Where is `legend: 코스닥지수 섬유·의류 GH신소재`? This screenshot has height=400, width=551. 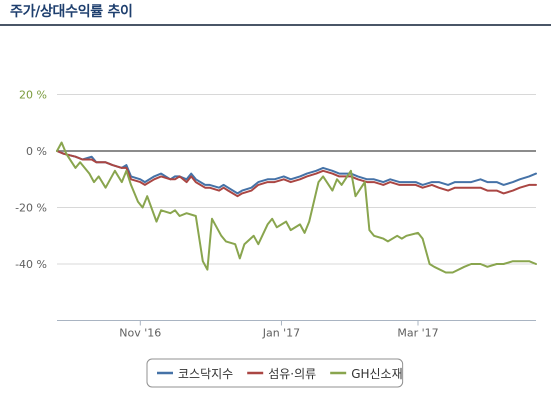 legend: 코스닥지수 섬유·의류 GH신소재 is located at coordinates (275, 373).